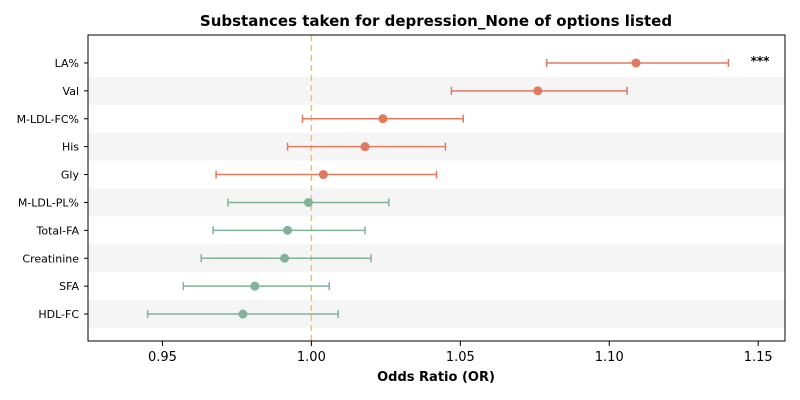 The image size is (800, 400). I want to click on x-tick-label: 1.00, so click(311, 357).